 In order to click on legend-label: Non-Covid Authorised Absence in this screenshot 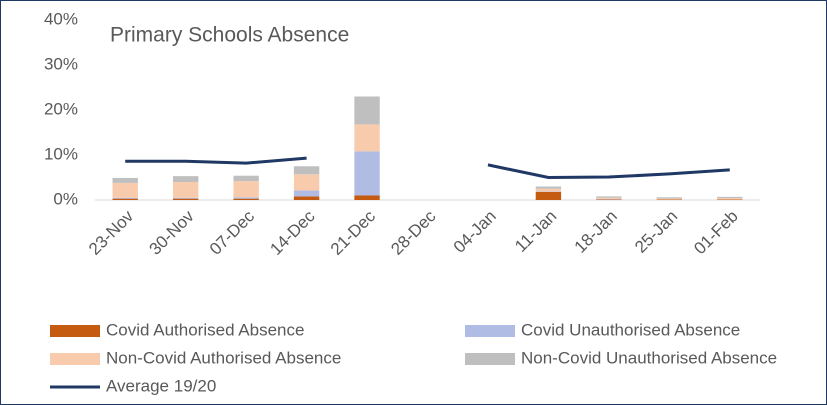, I will do `click(223, 357)`.